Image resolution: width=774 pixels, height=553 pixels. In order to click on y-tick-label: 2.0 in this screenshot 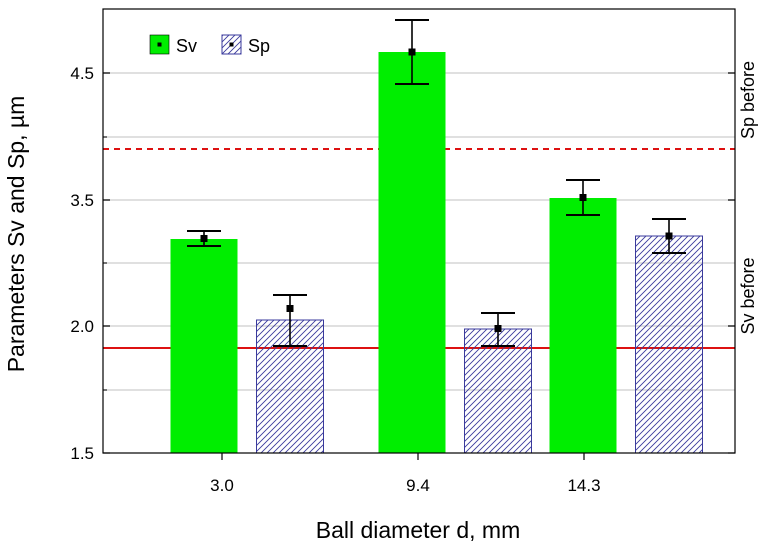, I will do `click(82, 326)`.